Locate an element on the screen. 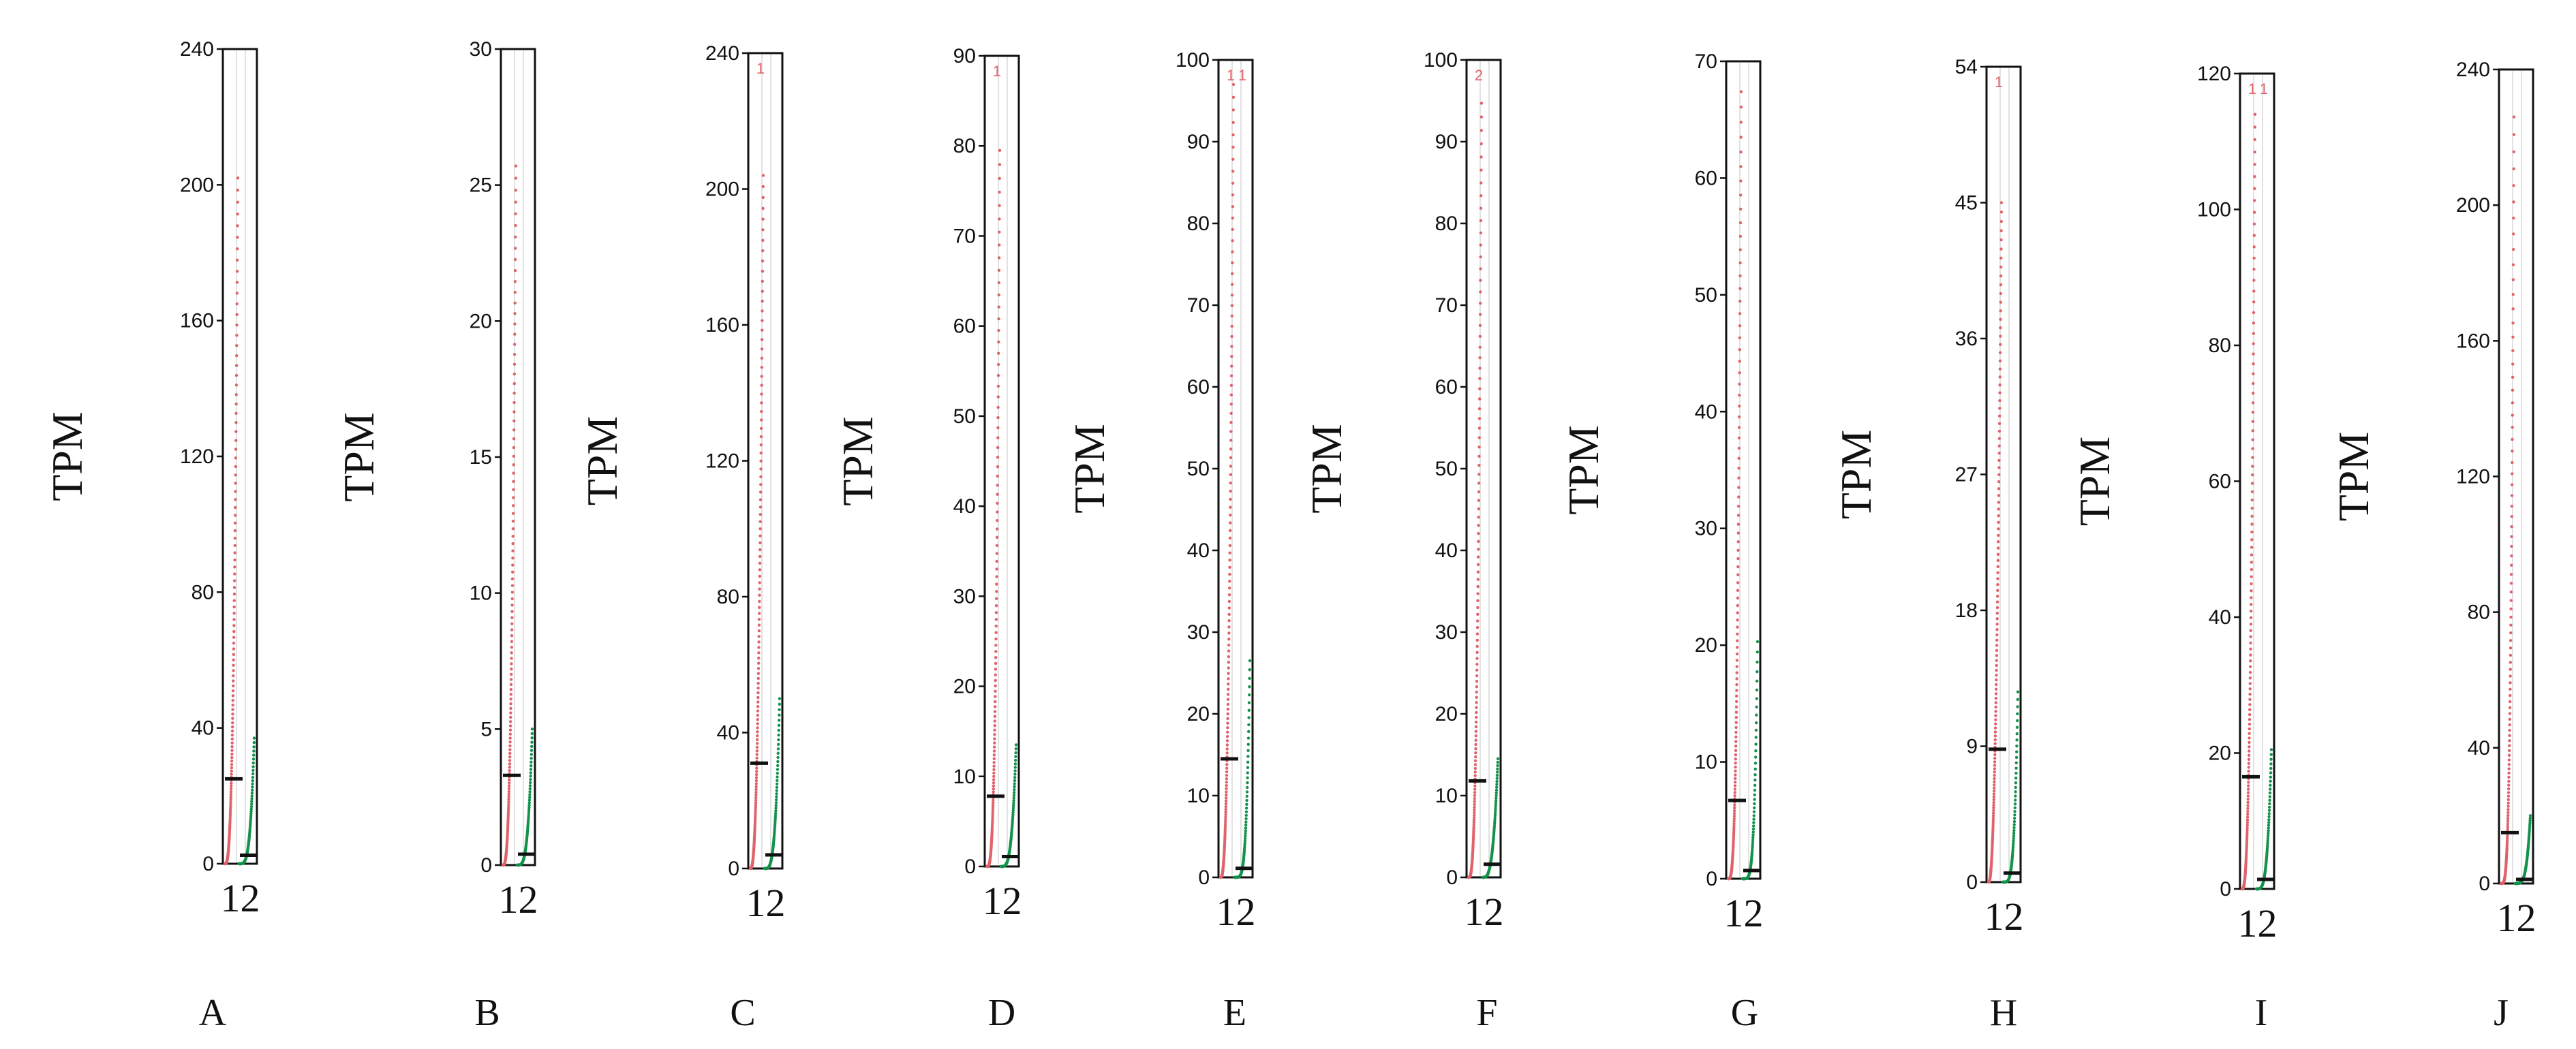  plot-frame is located at coordinates (2257, 481).